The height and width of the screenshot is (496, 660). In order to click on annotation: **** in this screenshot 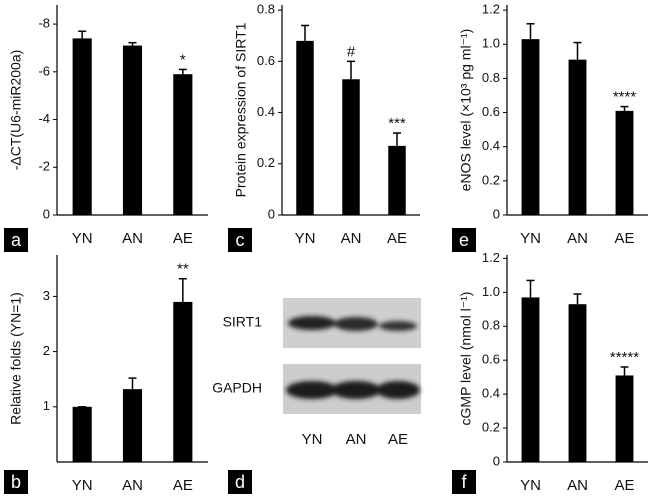, I will do `click(625, 97)`.